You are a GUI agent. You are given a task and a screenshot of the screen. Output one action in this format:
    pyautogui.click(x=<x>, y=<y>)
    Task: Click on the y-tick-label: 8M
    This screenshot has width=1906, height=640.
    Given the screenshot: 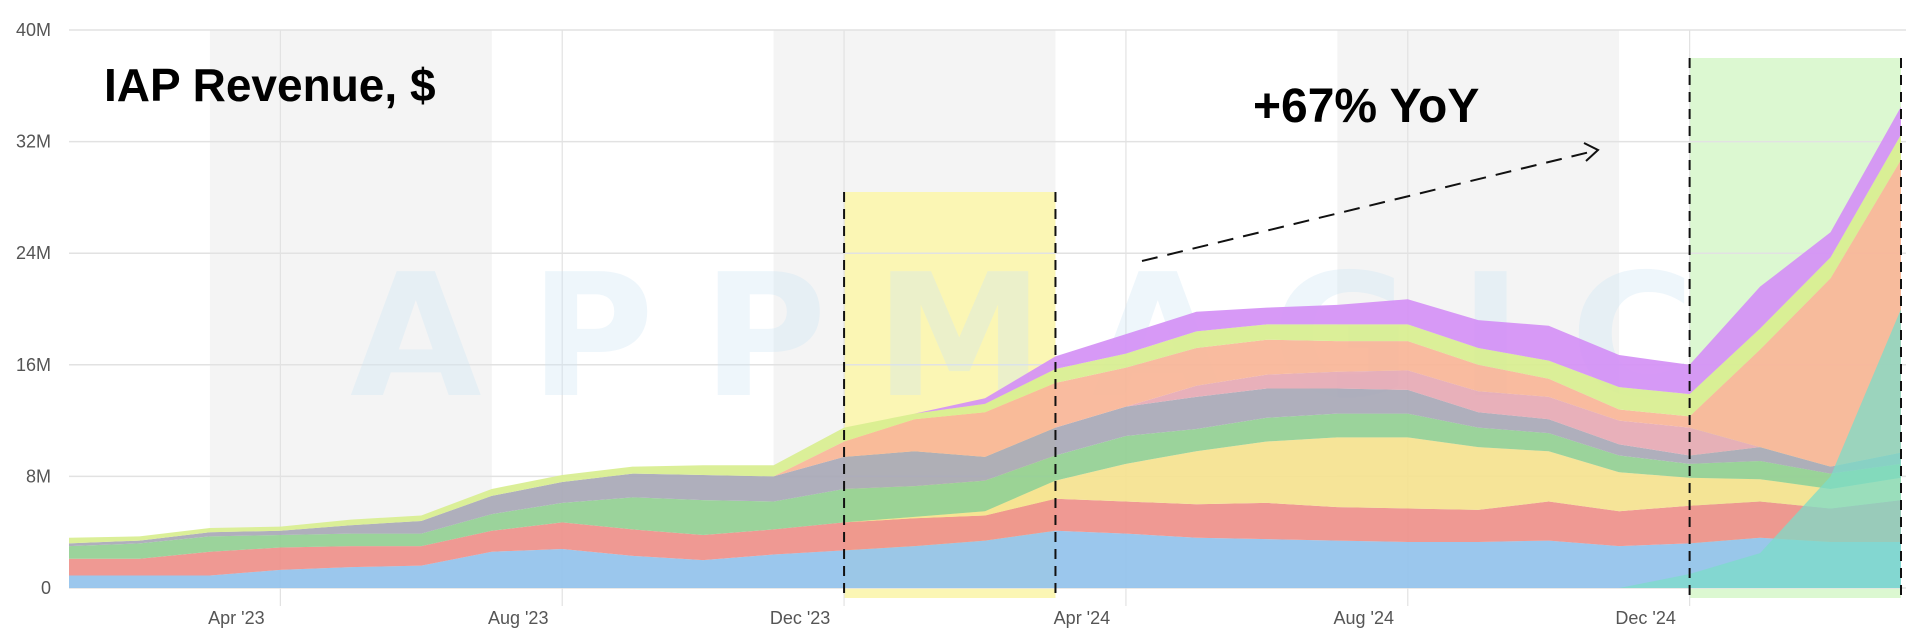 What is the action you would take?
    pyautogui.click(x=38, y=476)
    